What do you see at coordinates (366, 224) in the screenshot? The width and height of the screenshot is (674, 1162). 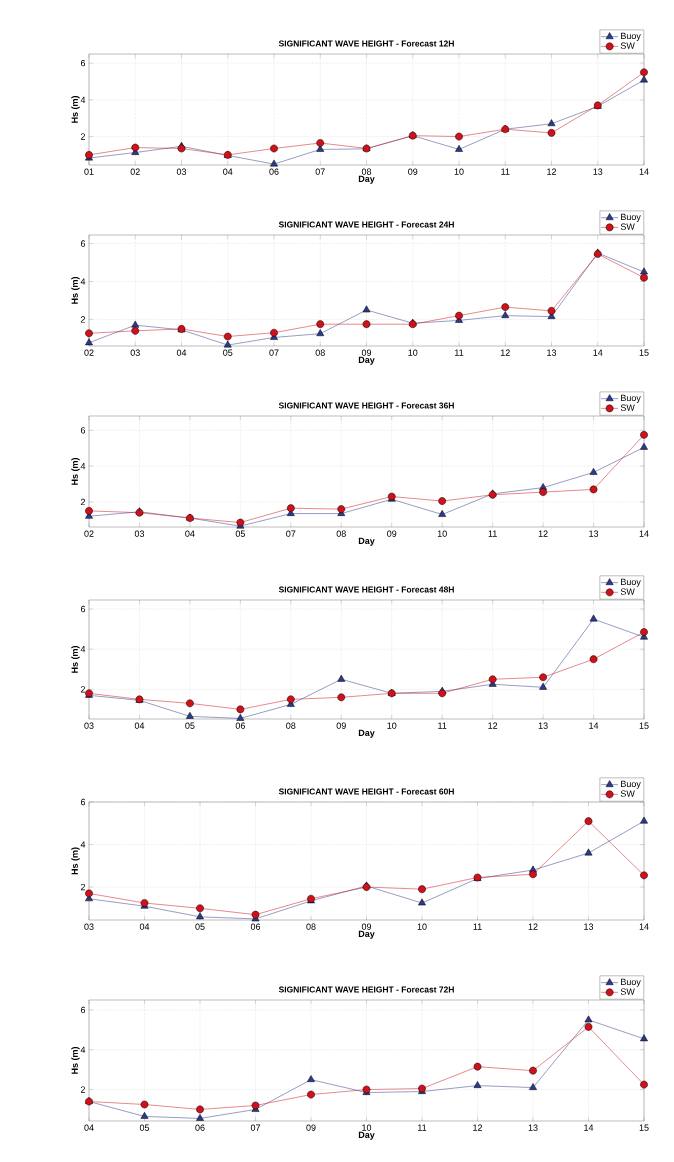 I see `chart-title: SIGNIFICANT WAVE HEIGHT - Forecast 24H` at bounding box center [366, 224].